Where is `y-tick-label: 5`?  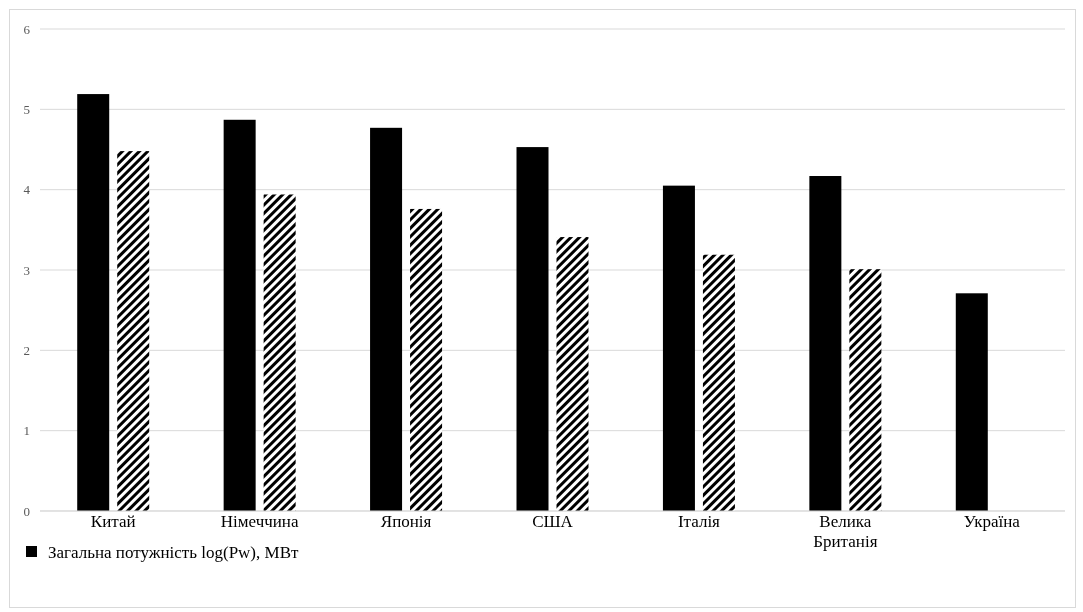 y-tick-label: 5 is located at coordinates (26, 109).